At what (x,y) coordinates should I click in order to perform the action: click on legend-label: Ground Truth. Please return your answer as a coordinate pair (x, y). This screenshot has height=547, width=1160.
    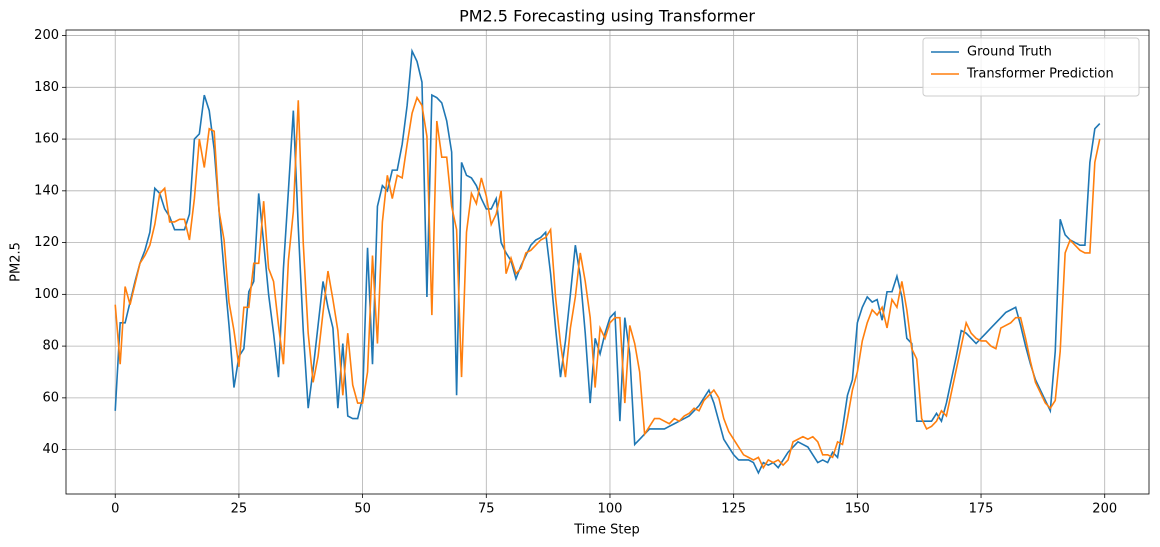
    Looking at the image, I should click on (1009, 52).